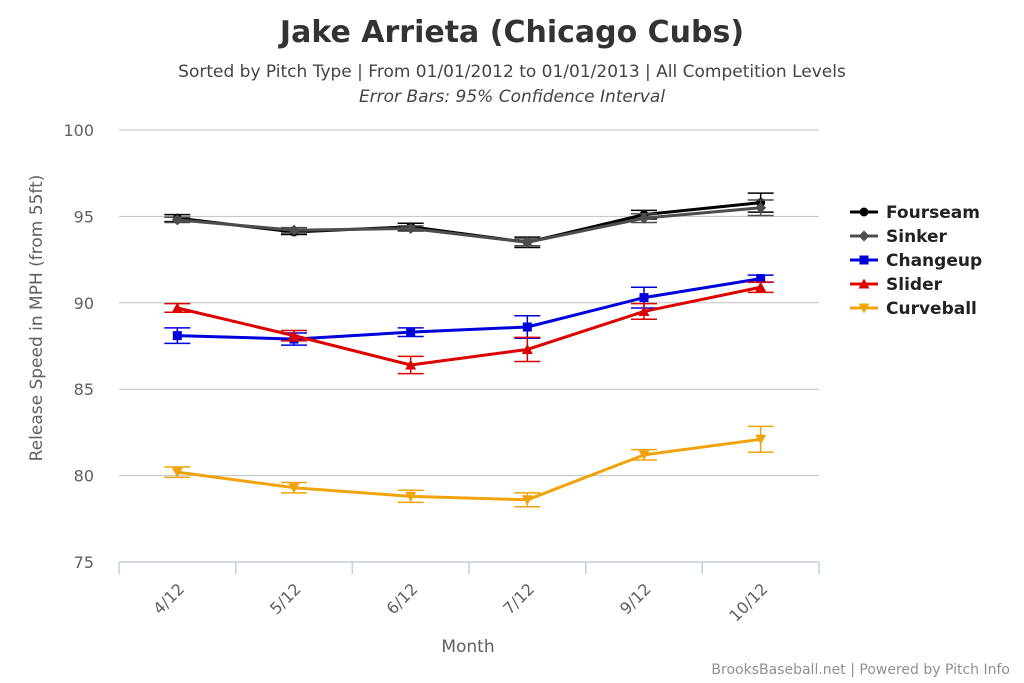  I want to click on series-curveball, so click(469, 466).